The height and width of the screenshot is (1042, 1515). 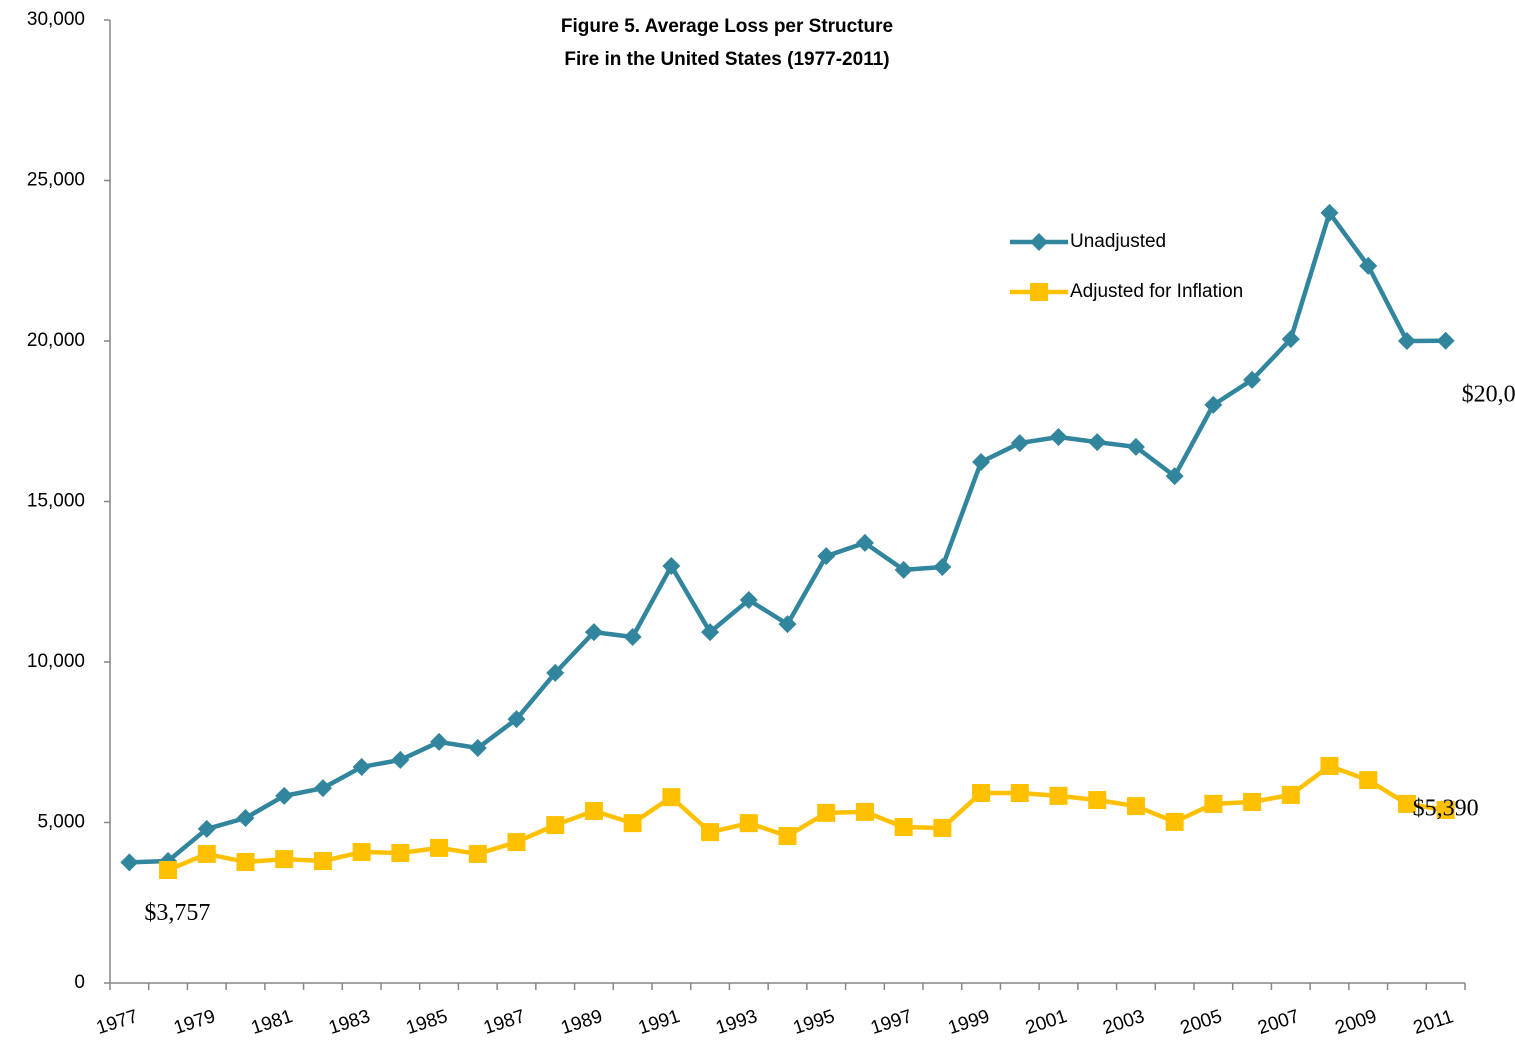 I want to click on x-tick-label: 1999, so click(x=969, y=1022).